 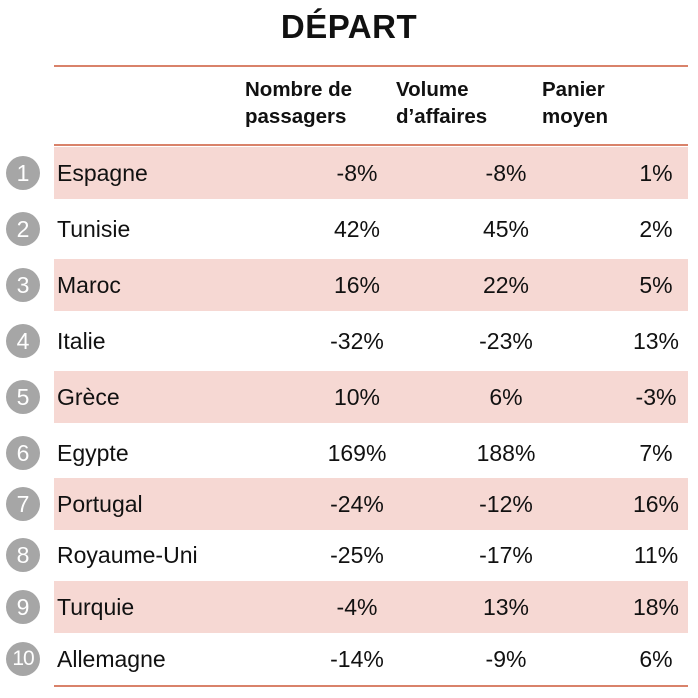 What do you see at coordinates (656, 453) in the screenshot?
I see `value-cell: 7%` at bounding box center [656, 453].